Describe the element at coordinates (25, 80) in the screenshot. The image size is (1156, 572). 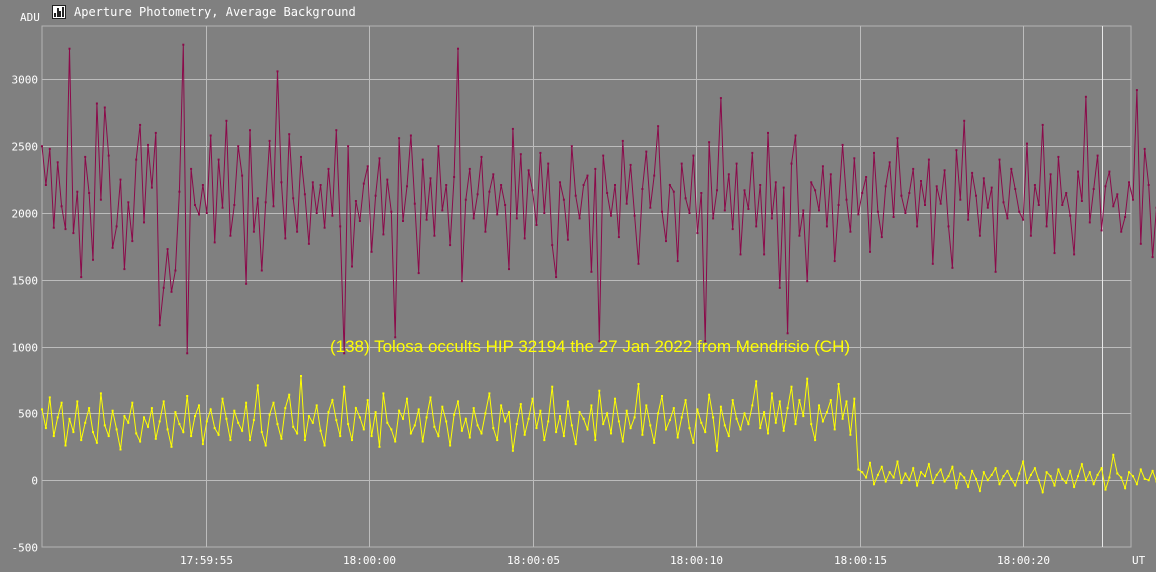
I see `y-tick-label: 3000` at that location.